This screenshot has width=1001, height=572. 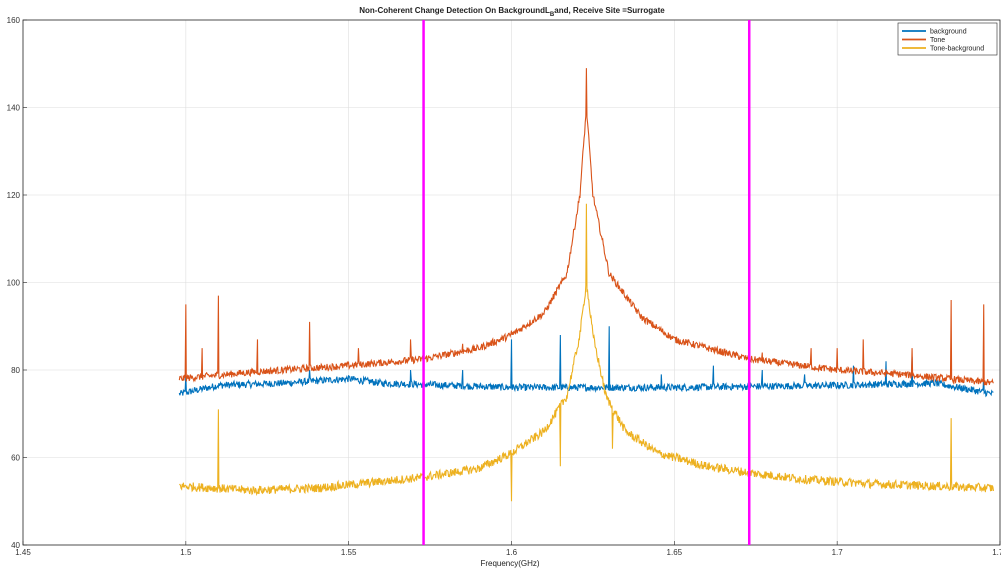 I want to click on y-tick-label: 160, so click(x=14, y=20).